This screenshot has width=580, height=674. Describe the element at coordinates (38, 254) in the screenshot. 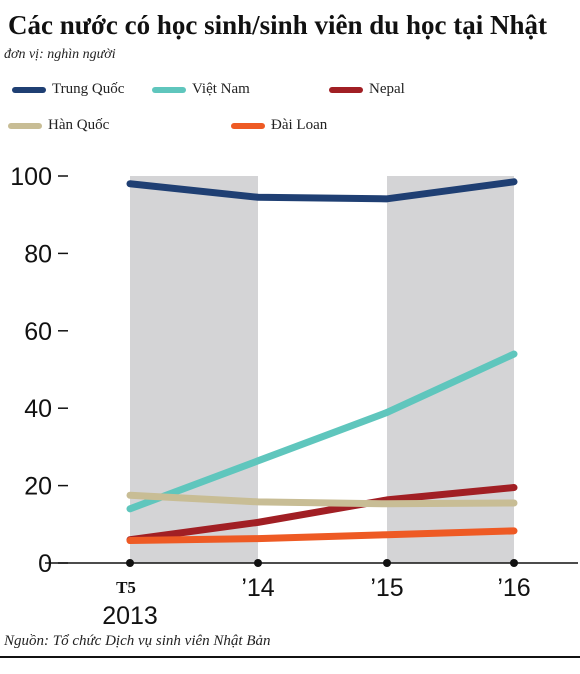

I see `y-tick-label-80: 80` at that location.